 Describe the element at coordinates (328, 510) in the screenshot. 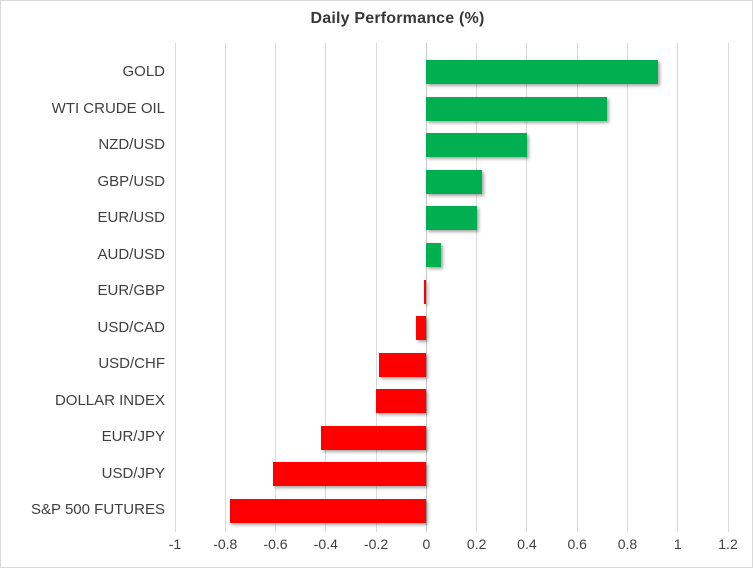

I see `bar-s-p-500-futures` at that location.